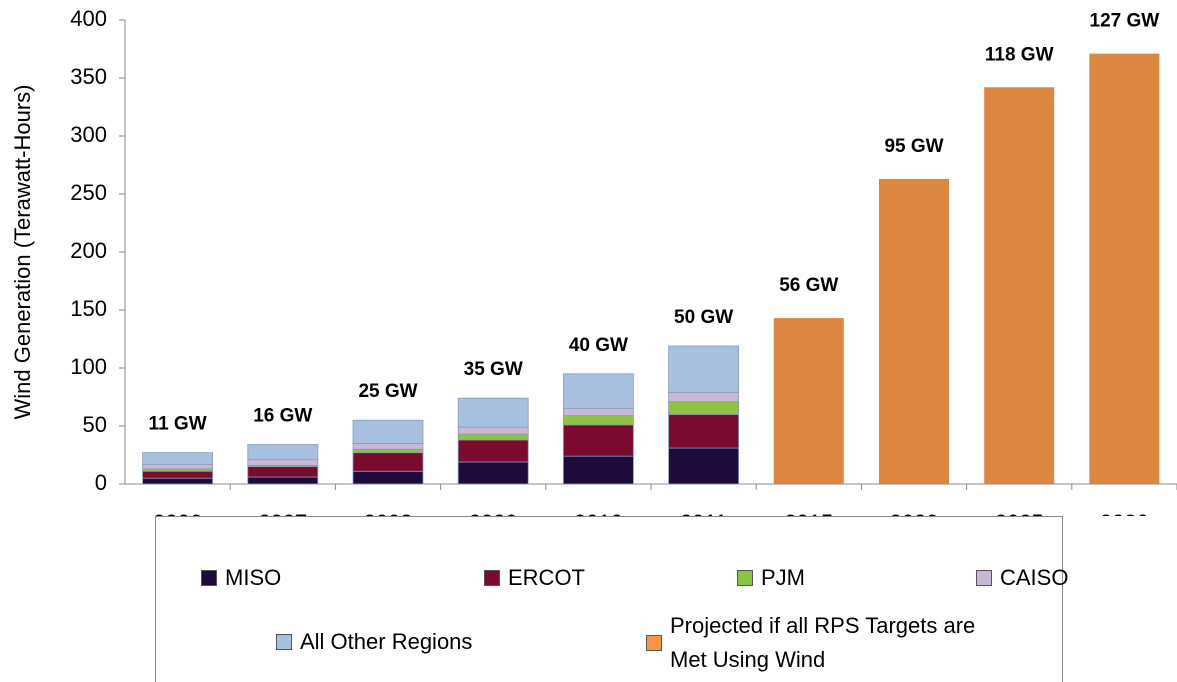 This screenshot has height=682, width=1177. Describe the element at coordinates (88, 192) in the screenshot. I see `y-tick-label: 250` at that location.